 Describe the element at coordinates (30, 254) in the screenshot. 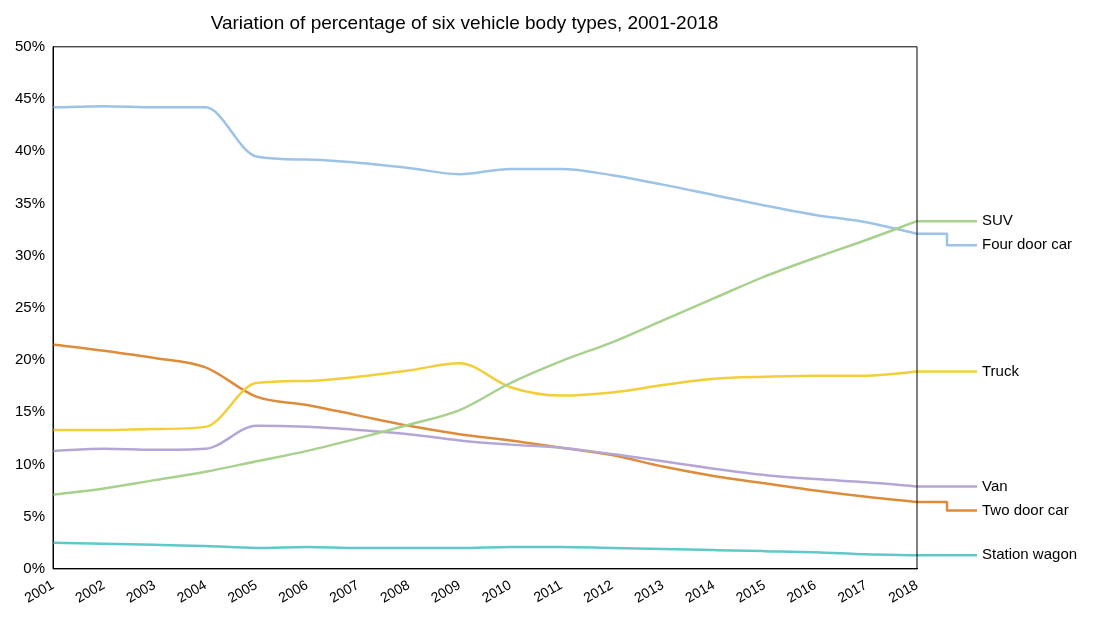

I see `y-tick-label: 30%` at that location.